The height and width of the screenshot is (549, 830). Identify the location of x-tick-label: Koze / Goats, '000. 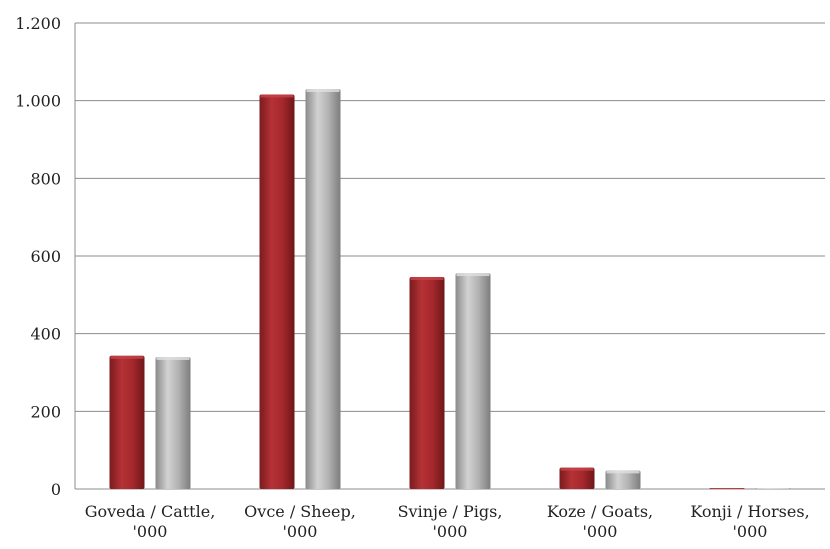
(600, 521).